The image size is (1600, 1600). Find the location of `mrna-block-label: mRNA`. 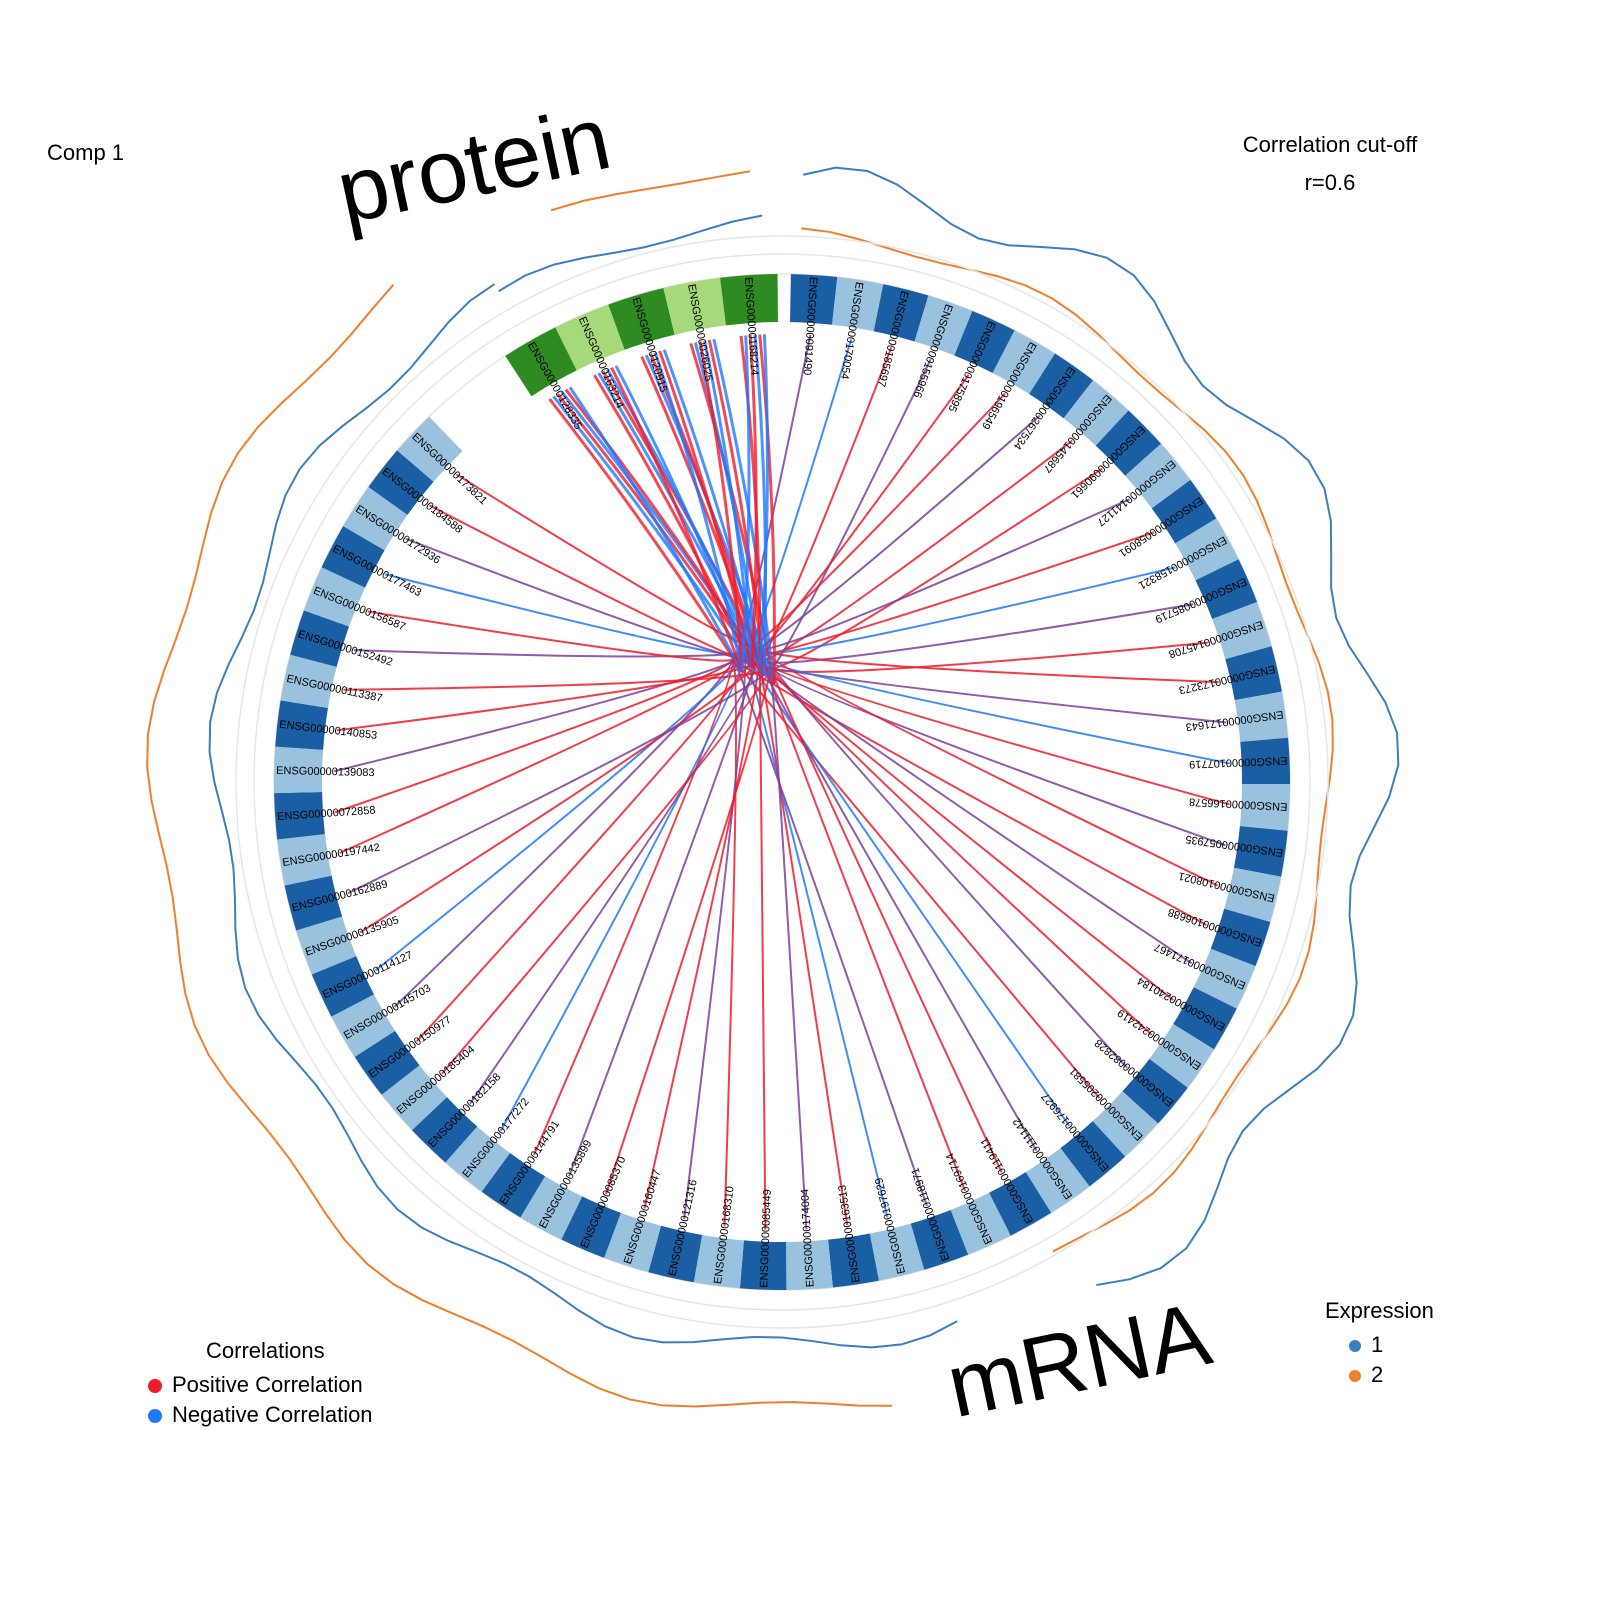

mrna-block-label: mRNA is located at coordinates (1079, 1360).